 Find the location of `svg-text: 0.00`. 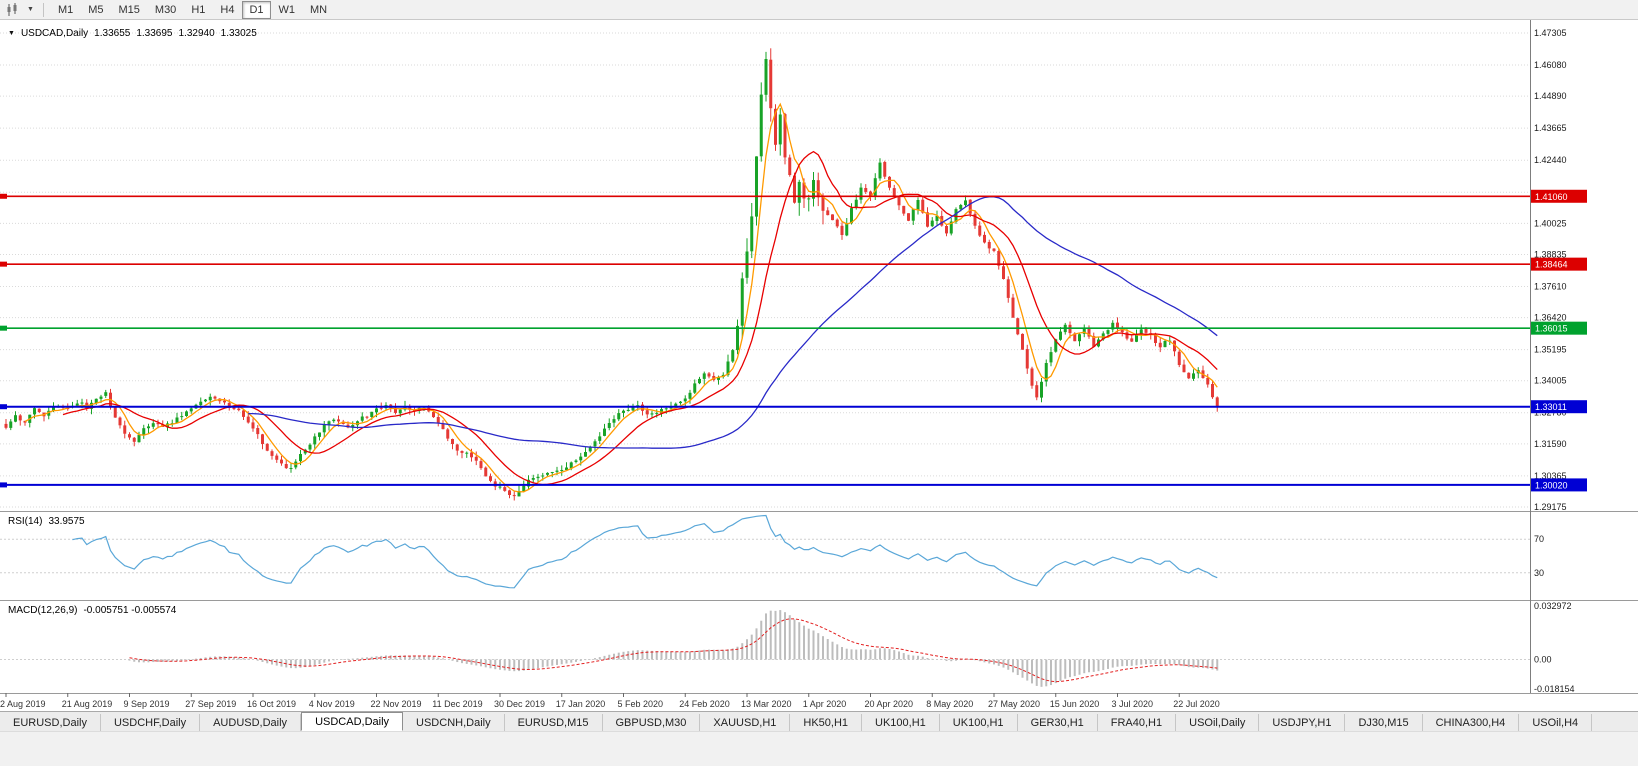

svg-text: 0.00 is located at coordinates (1543, 660).